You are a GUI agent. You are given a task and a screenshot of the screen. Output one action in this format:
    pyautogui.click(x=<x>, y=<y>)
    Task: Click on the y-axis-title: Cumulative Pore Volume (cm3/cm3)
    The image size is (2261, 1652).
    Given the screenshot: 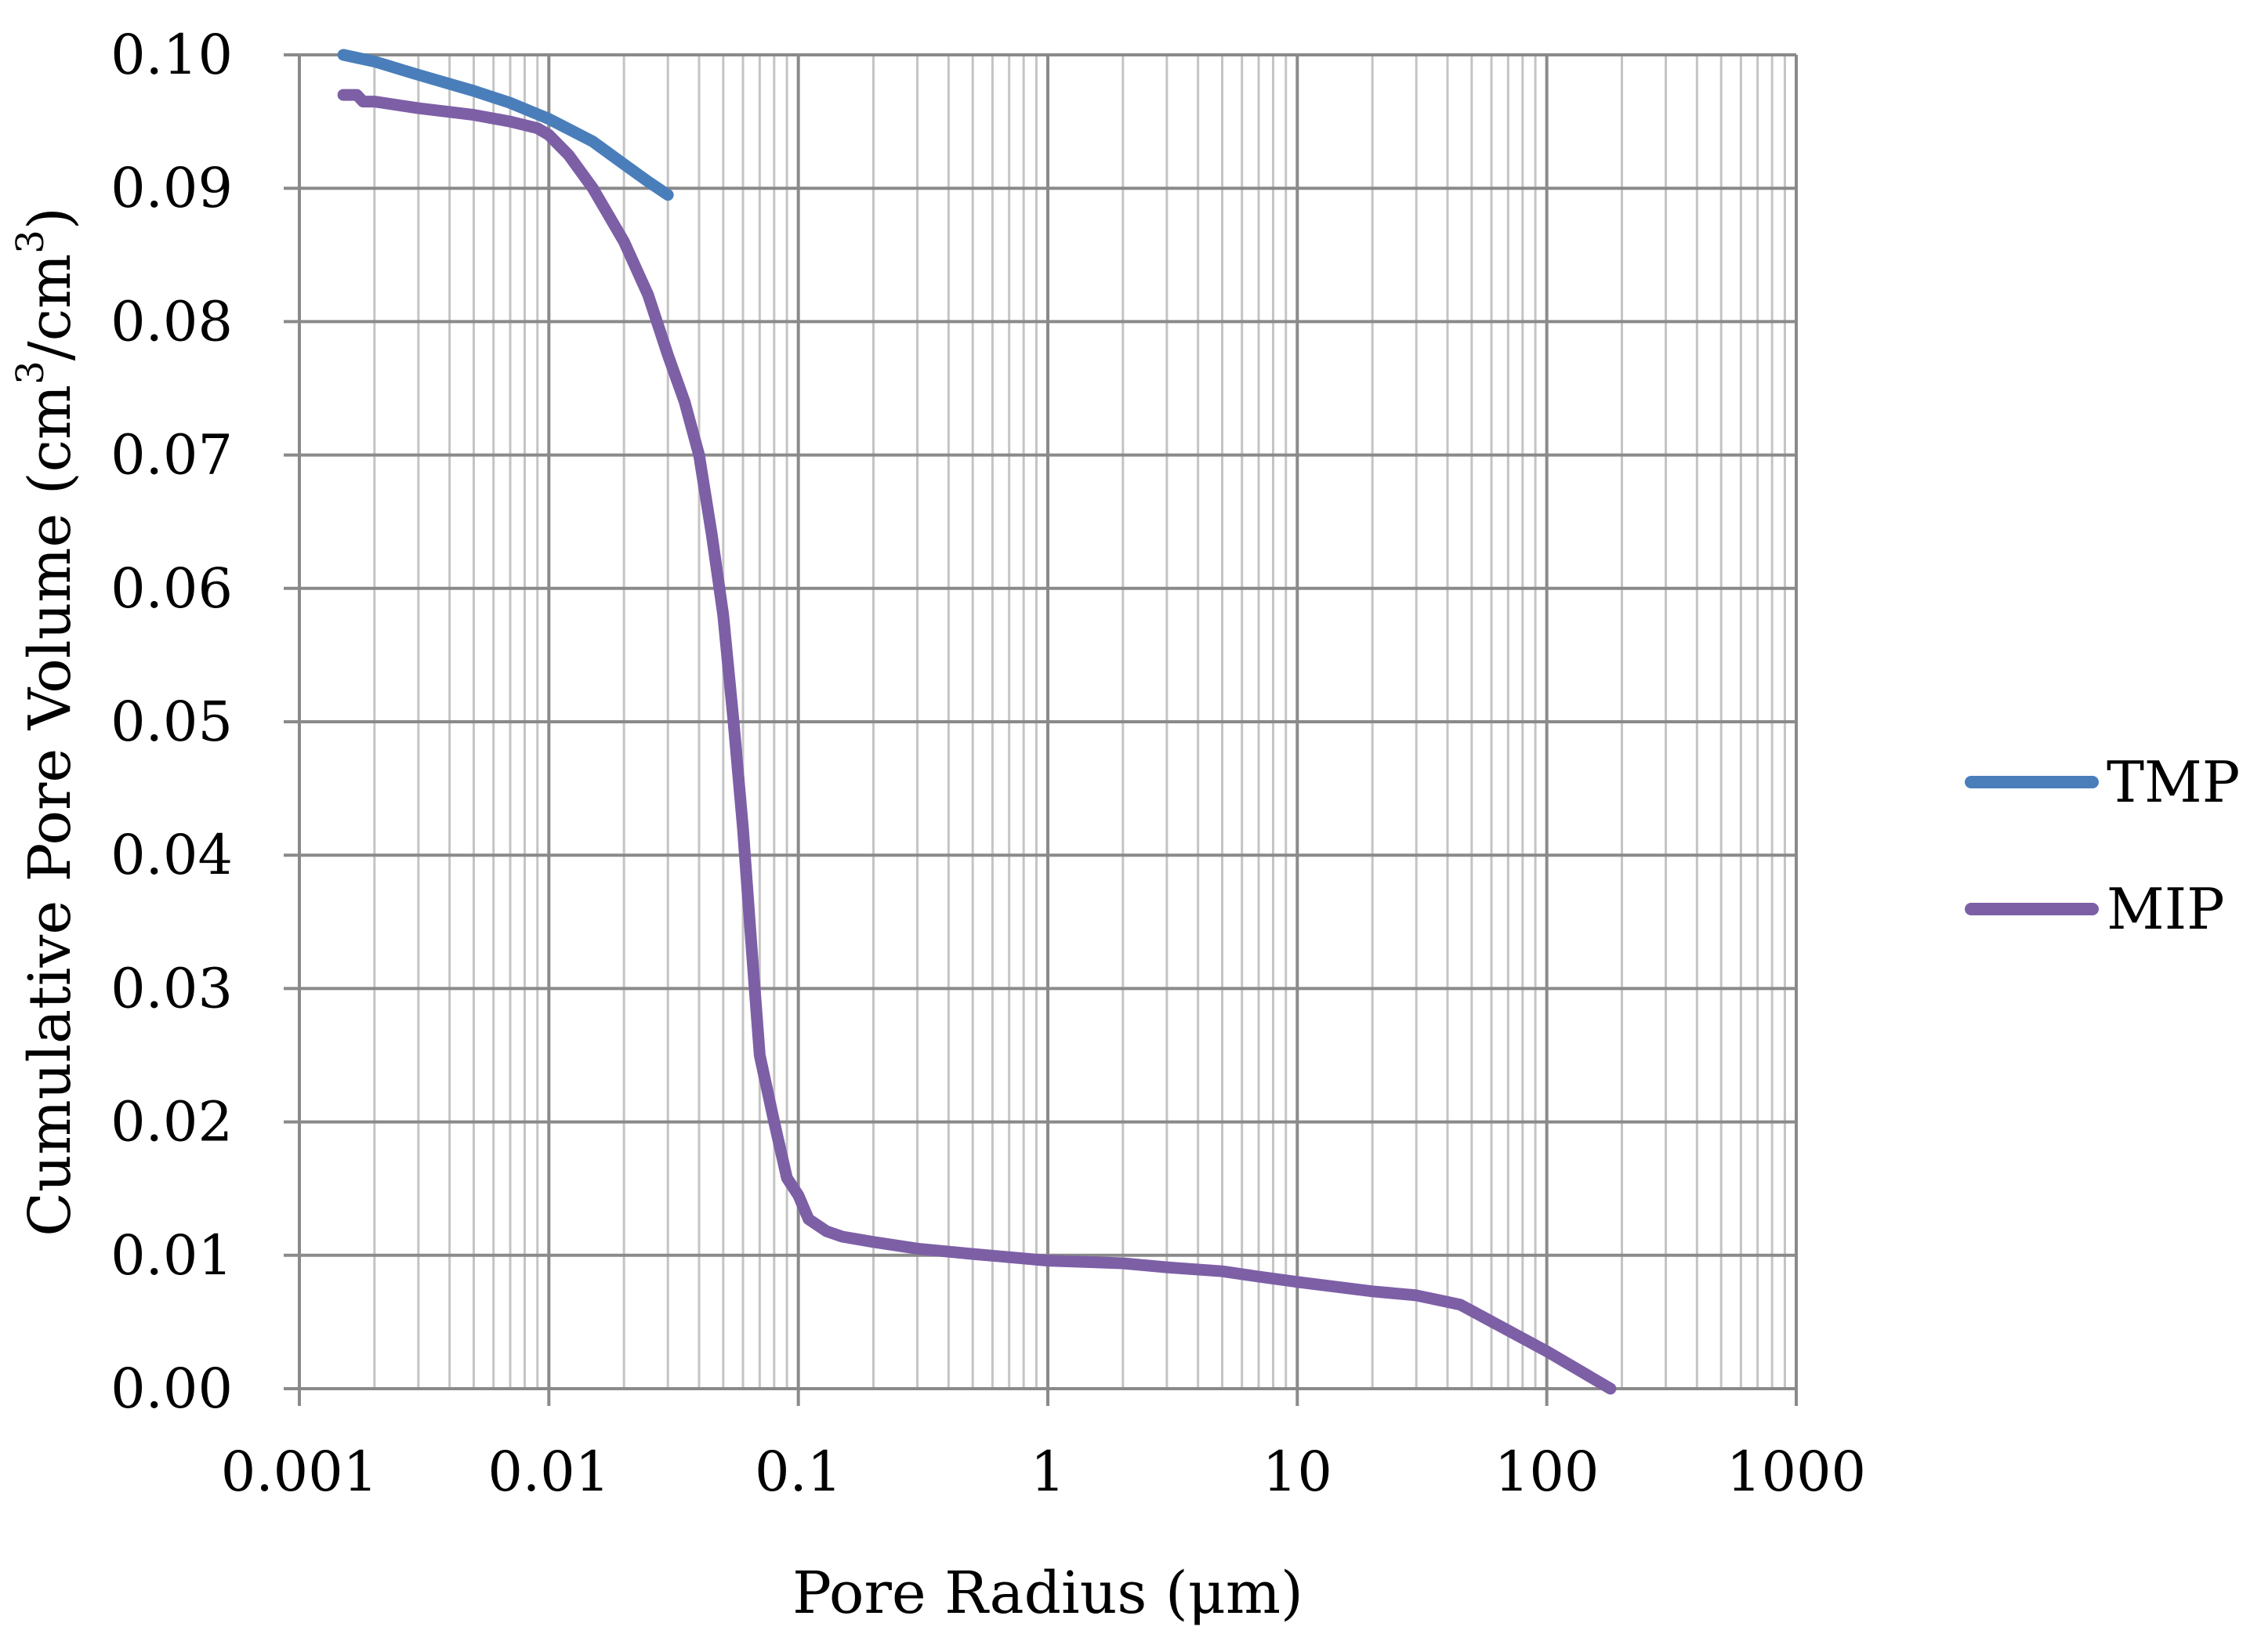 What is the action you would take?
    pyautogui.click(x=47, y=721)
    